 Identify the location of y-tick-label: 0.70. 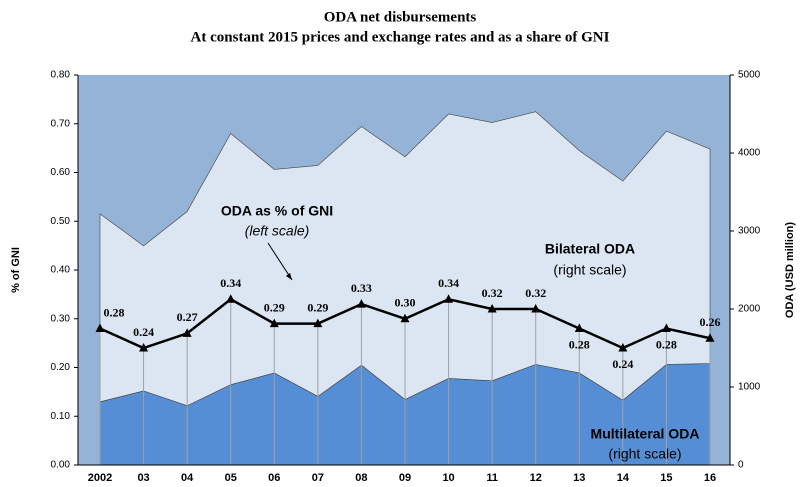
(61, 123).